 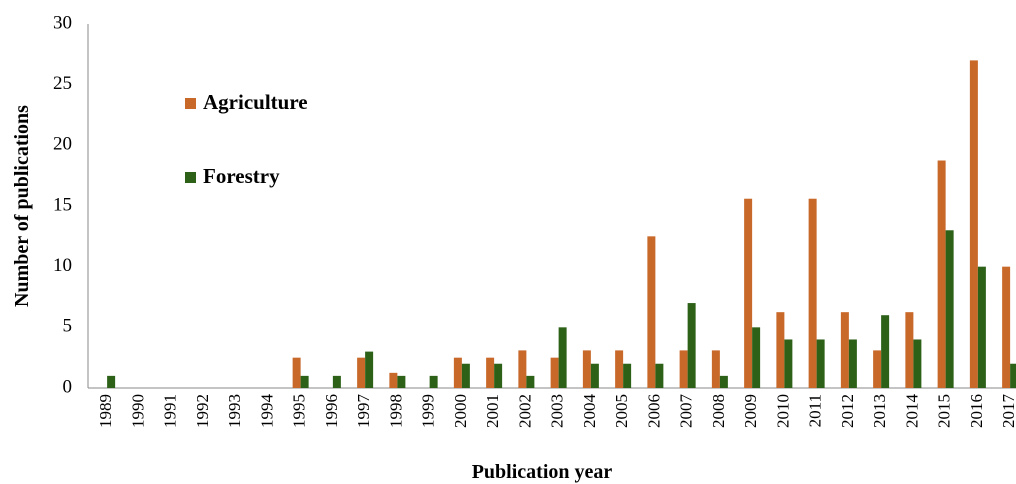 What do you see at coordinates (266, 411) in the screenshot?
I see `x-tick-label: 1994` at bounding box center [266, 411].